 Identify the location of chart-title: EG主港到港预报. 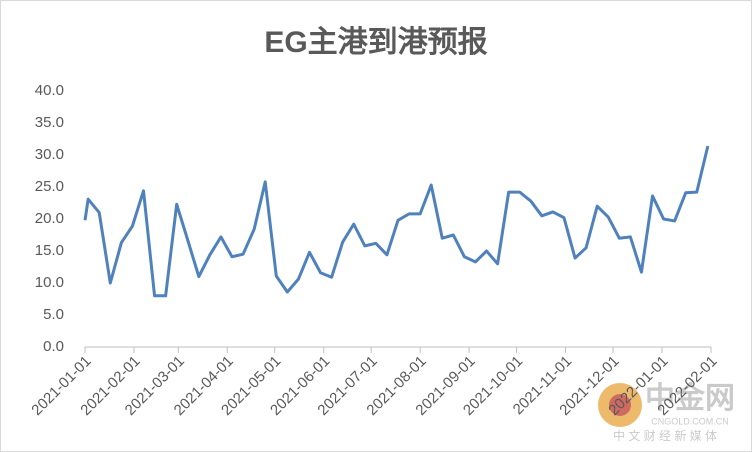
(375, 42).